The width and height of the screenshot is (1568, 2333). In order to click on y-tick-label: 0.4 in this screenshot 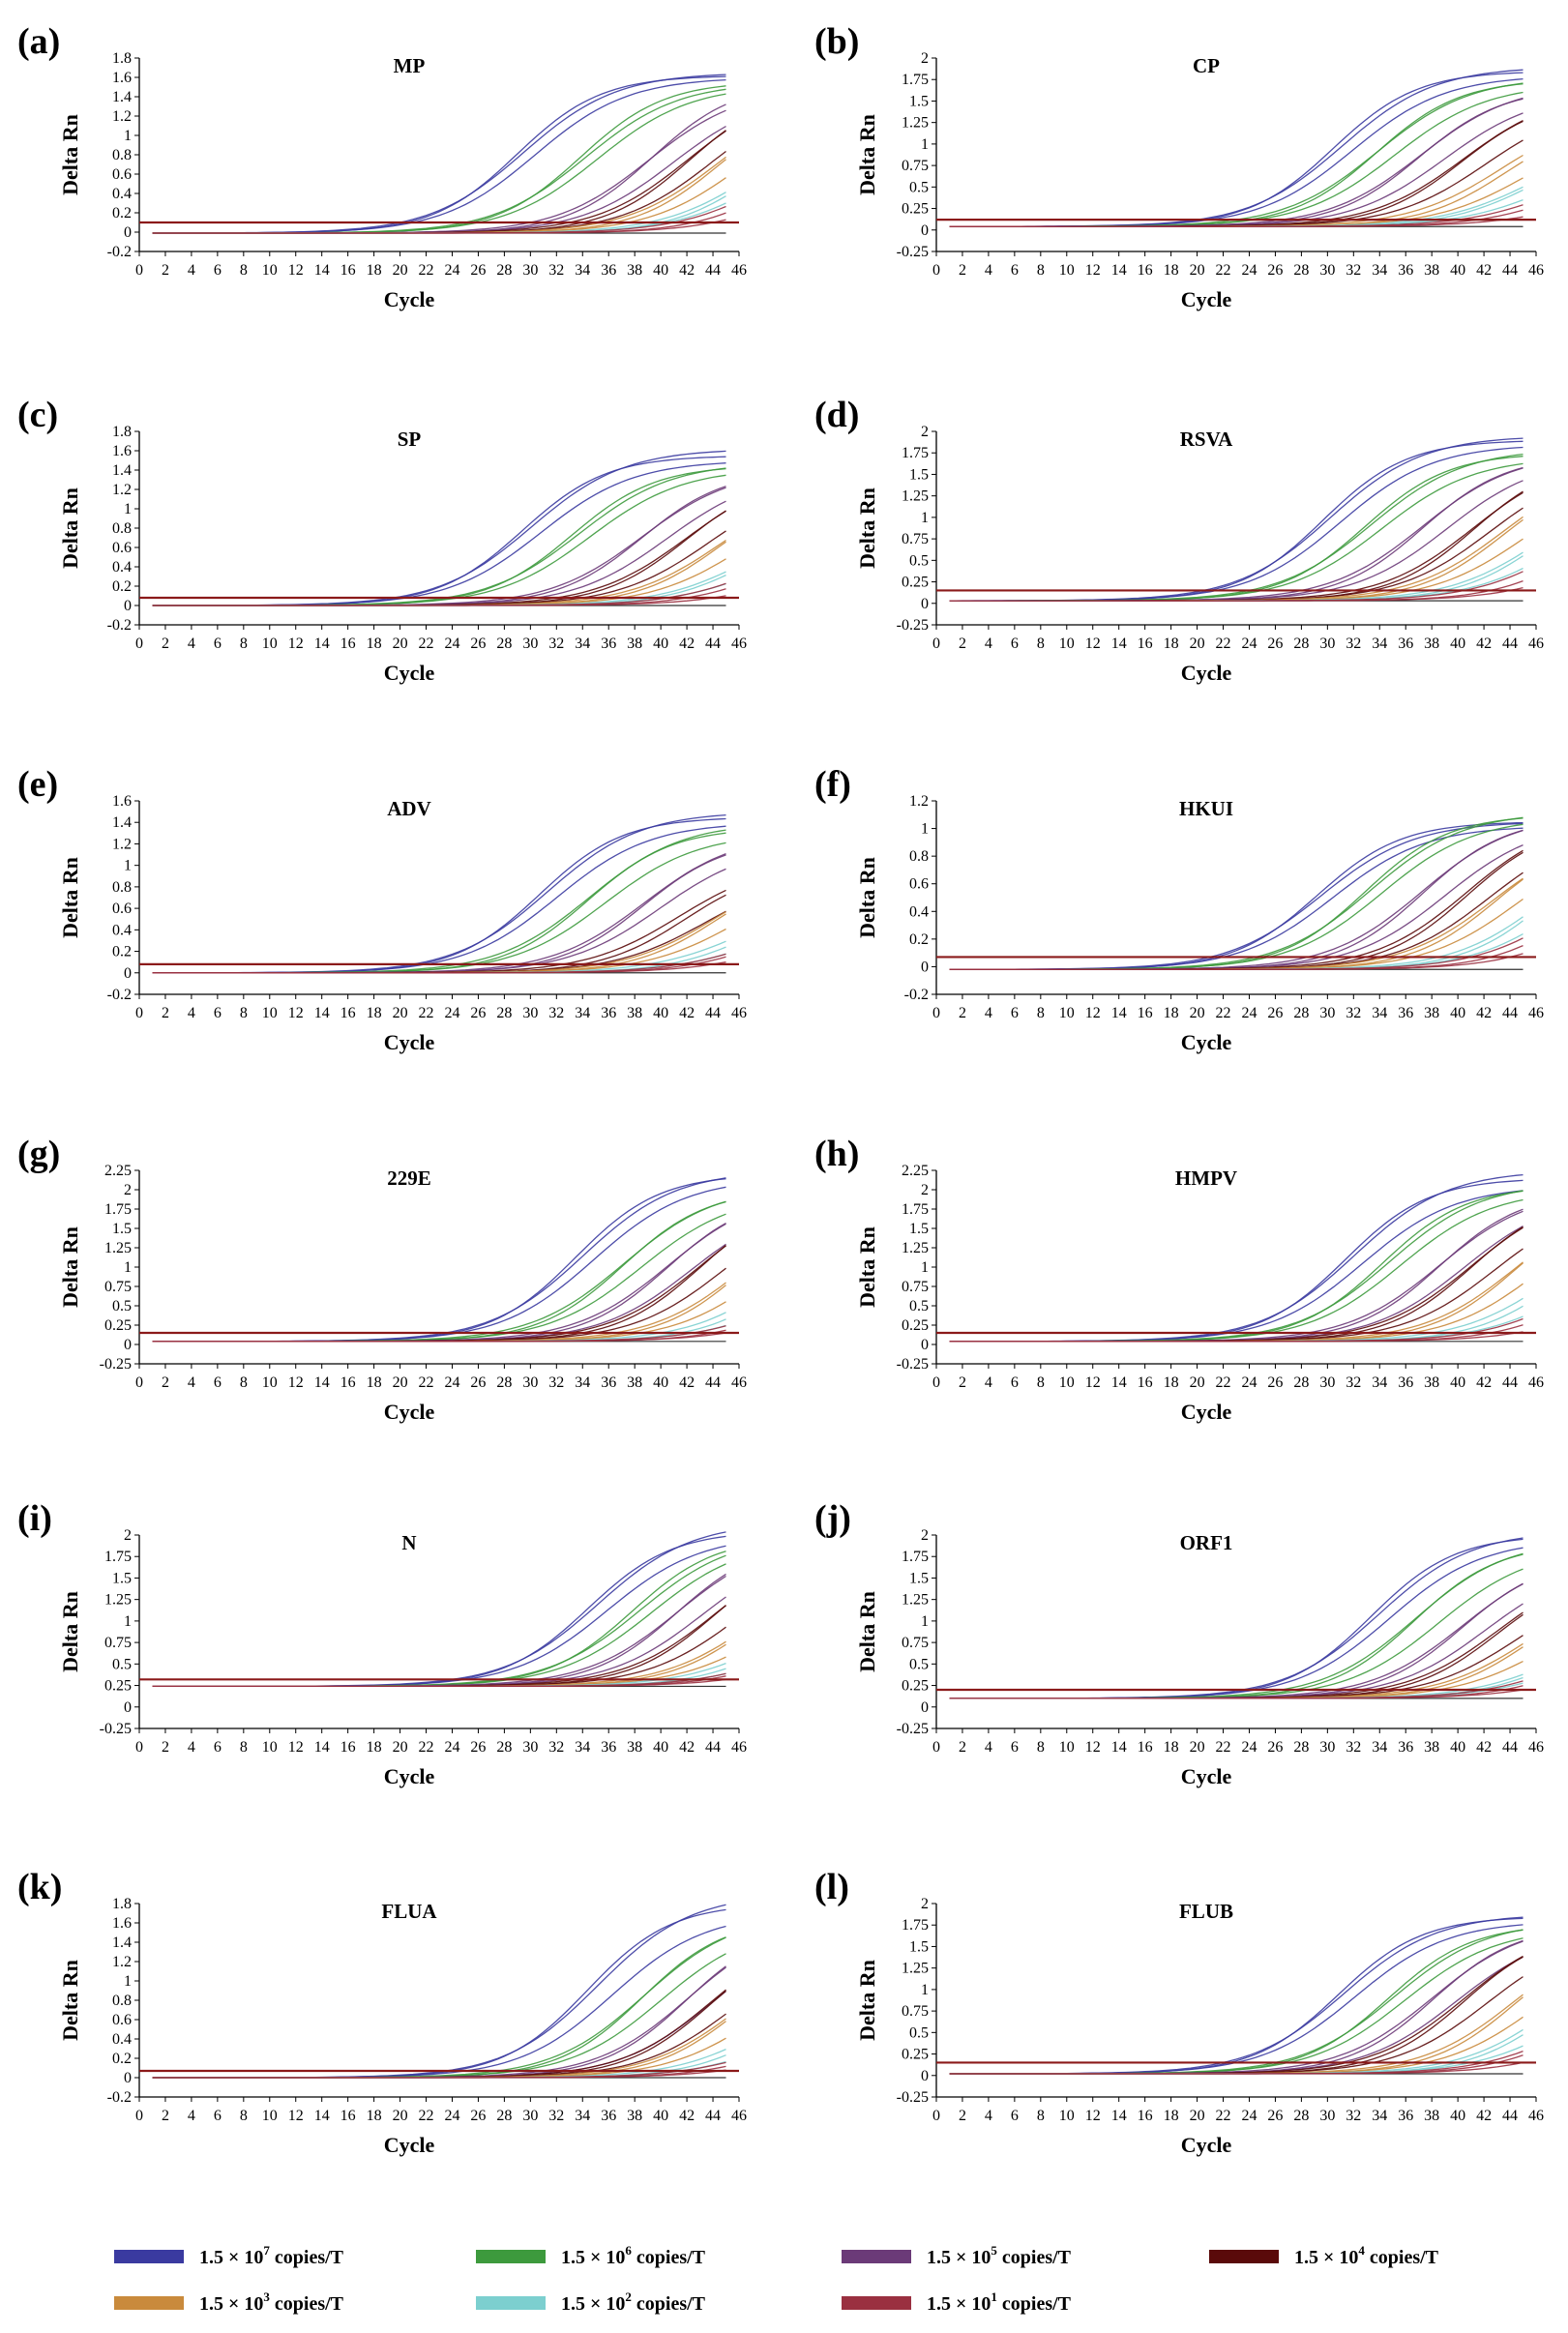, I will do `click(122, 568)`.